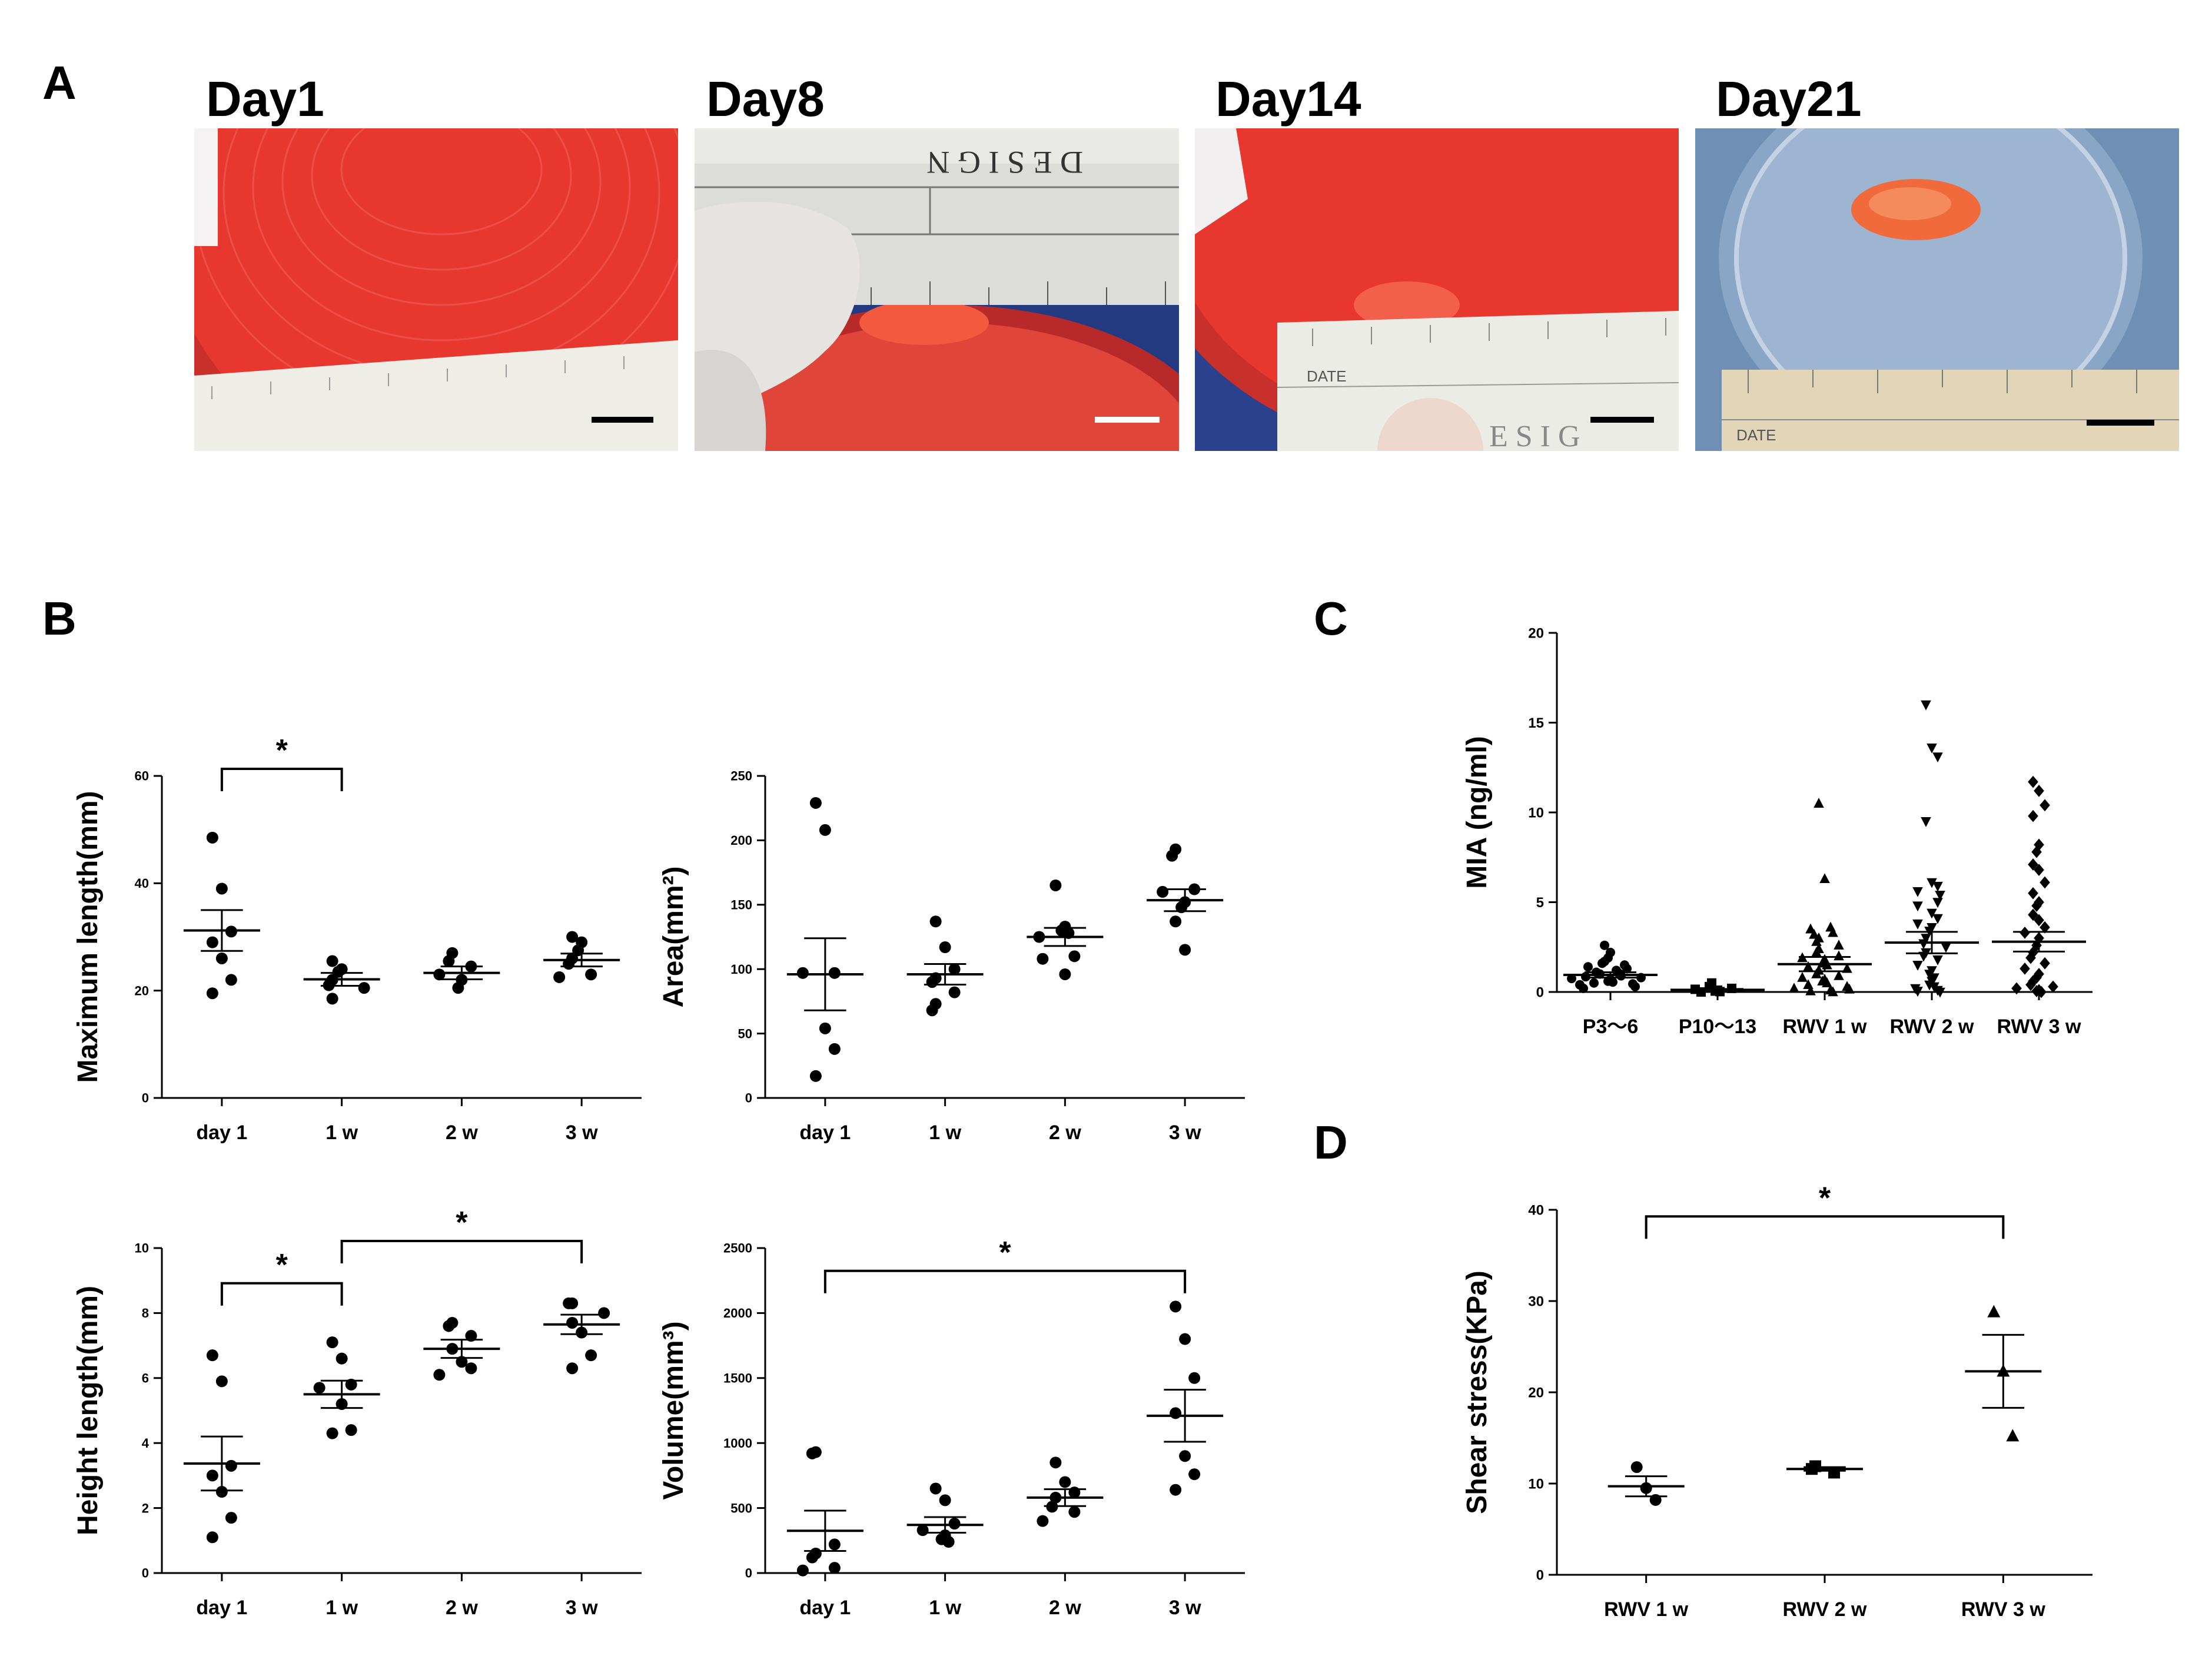 The height and width of the screenshot is (1679, 2212). Describe the element at coordinates (88, 937) in the screenshot. I see `y-axis-label: Maximum length(mm)` at that location.